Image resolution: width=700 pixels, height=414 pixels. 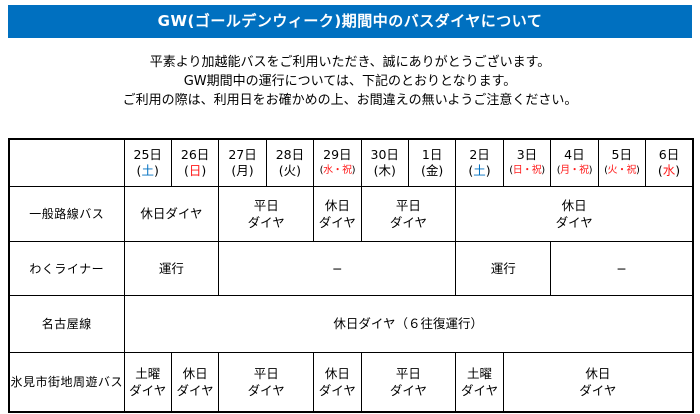 I want to click on day-of-week-char: 火・祝, so click(x=622, y=170).